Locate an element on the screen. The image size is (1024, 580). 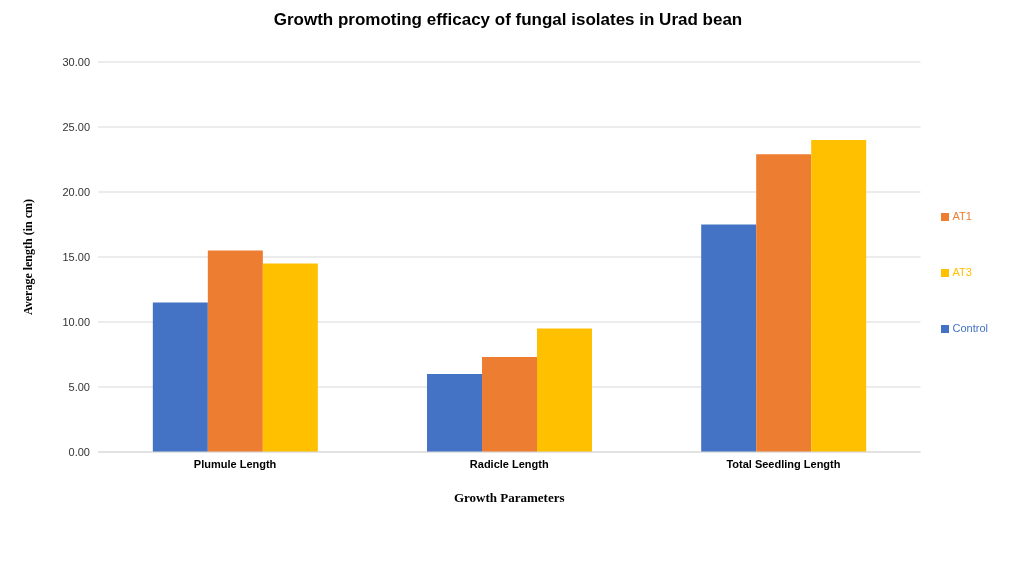
legend-label: AT1 is located at coordinates (962, 216).